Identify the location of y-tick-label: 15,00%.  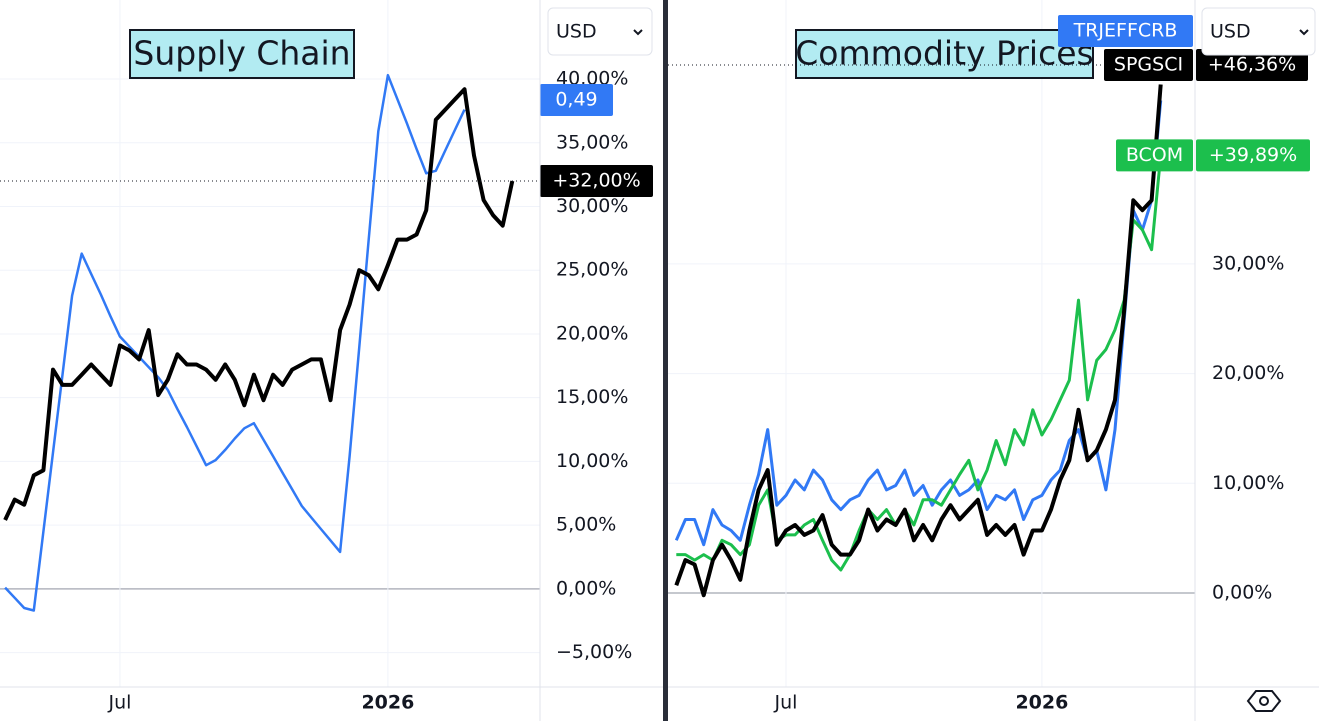
(592, 397).